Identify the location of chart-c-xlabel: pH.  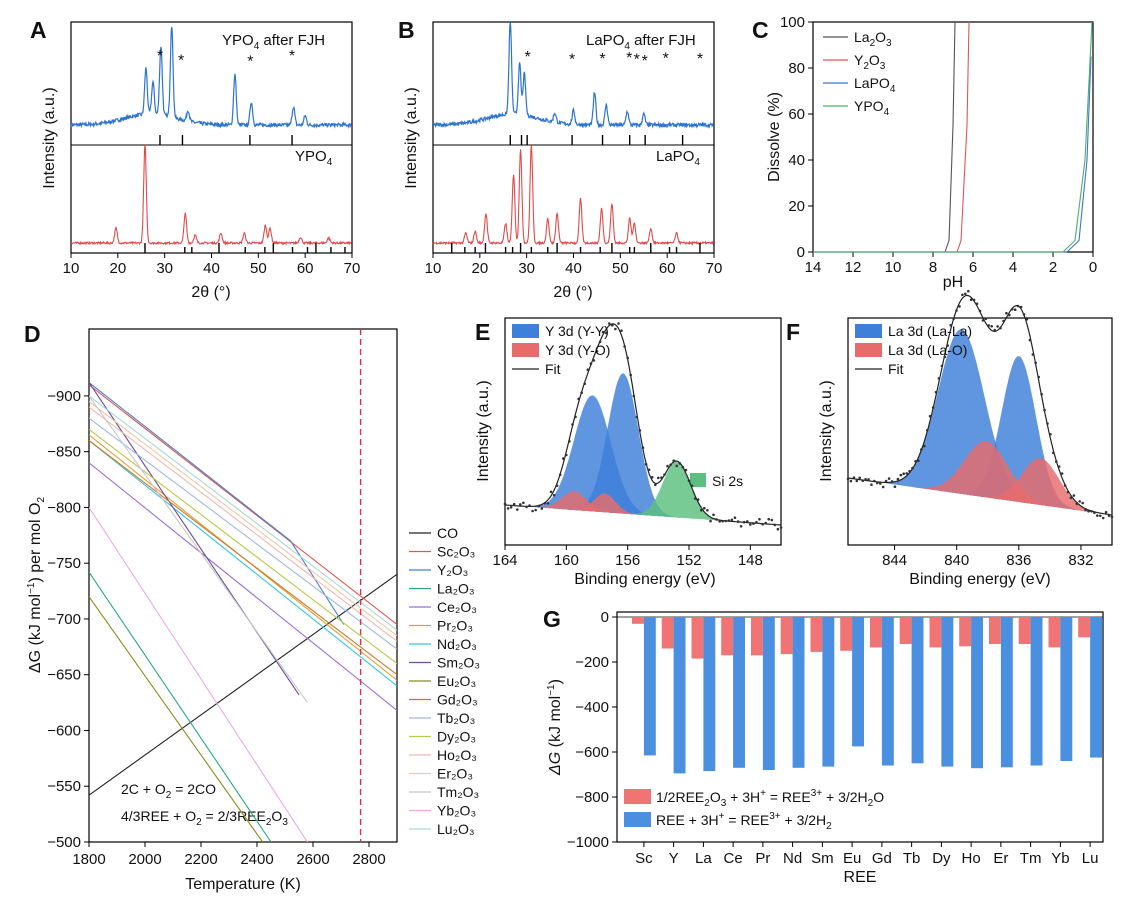
(953, 282).